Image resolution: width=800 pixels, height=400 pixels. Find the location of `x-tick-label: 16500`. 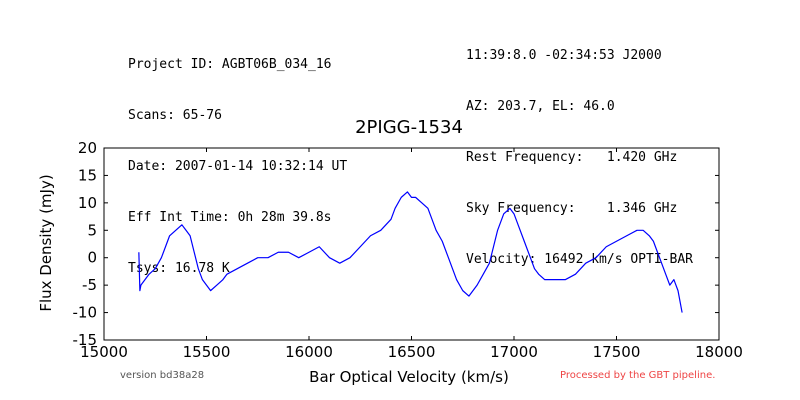

x-tick-label: 16500 is located at coordinates (412, 352).